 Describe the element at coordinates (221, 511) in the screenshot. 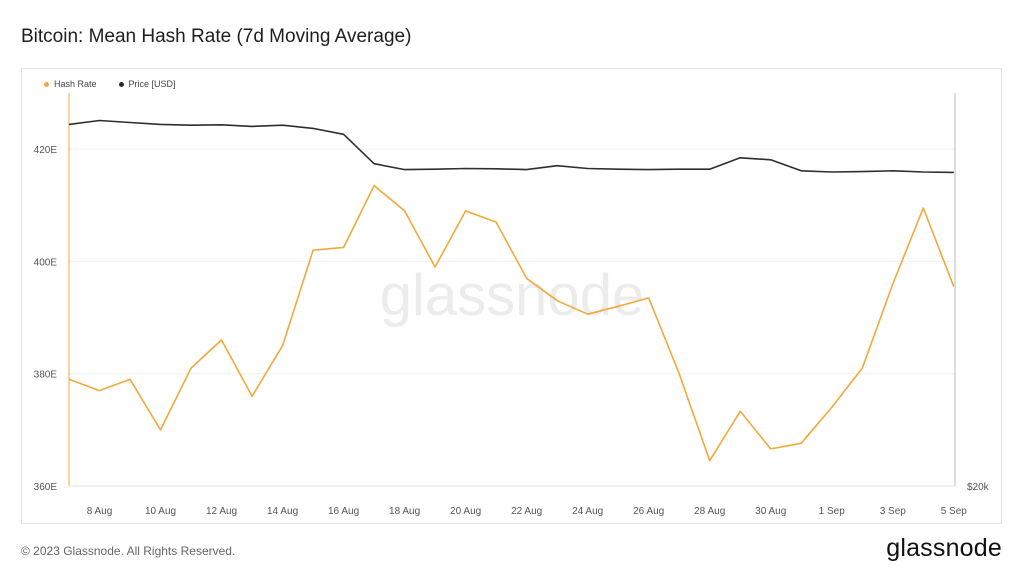

I see `x-tick-label: 12 Aug` at that location.